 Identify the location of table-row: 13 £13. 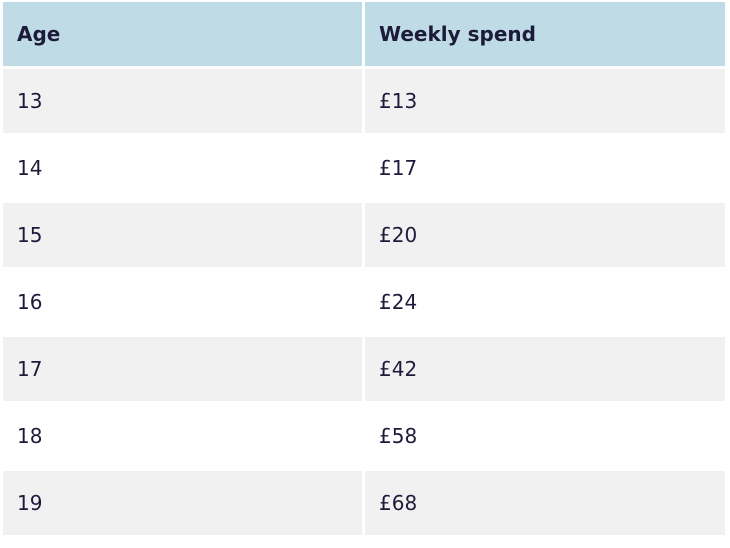
(364, 101).